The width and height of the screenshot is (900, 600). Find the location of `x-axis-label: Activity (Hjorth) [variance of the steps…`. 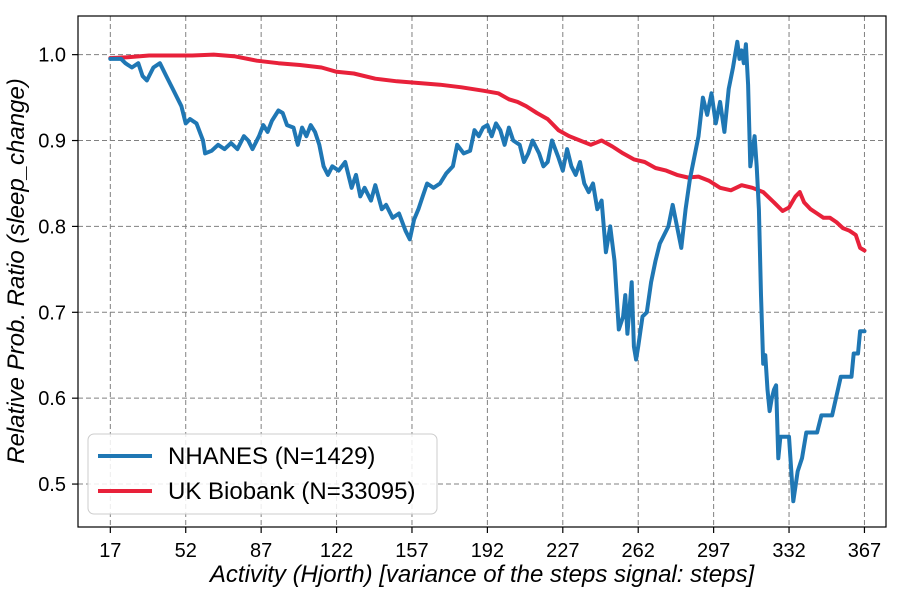

x-axis-label: Activity (Hjorth) [variance of the steps… is located at coordinates (482, 574).